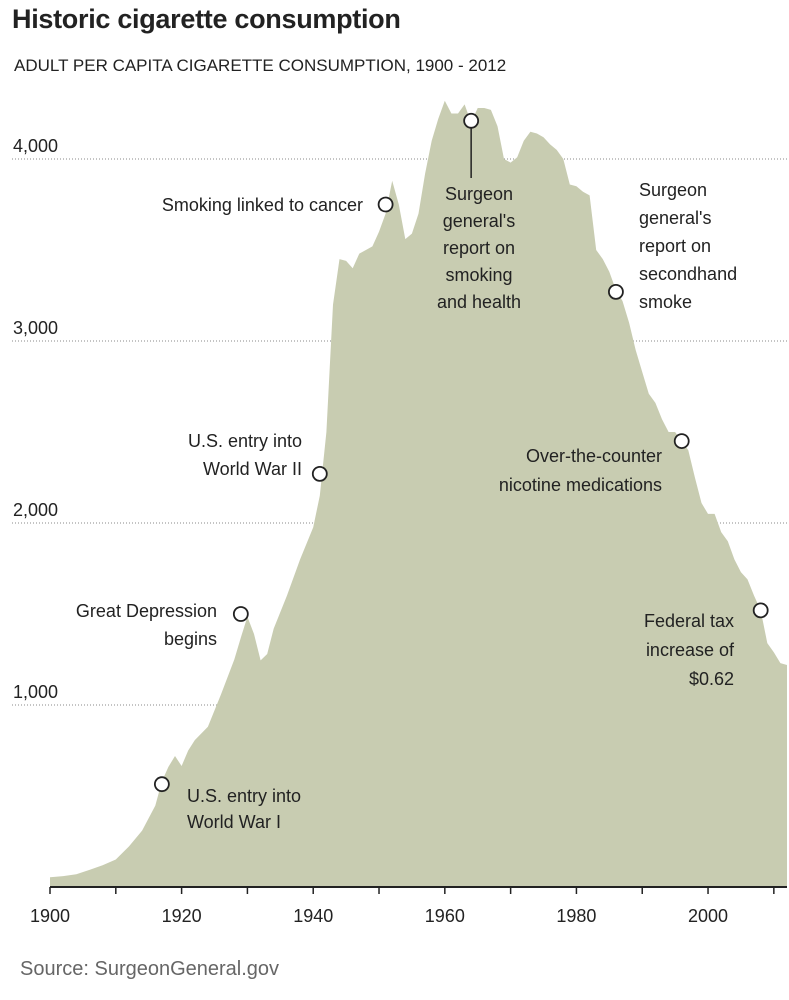  I want to click on annotation-label: smoking, so click(478, 275).